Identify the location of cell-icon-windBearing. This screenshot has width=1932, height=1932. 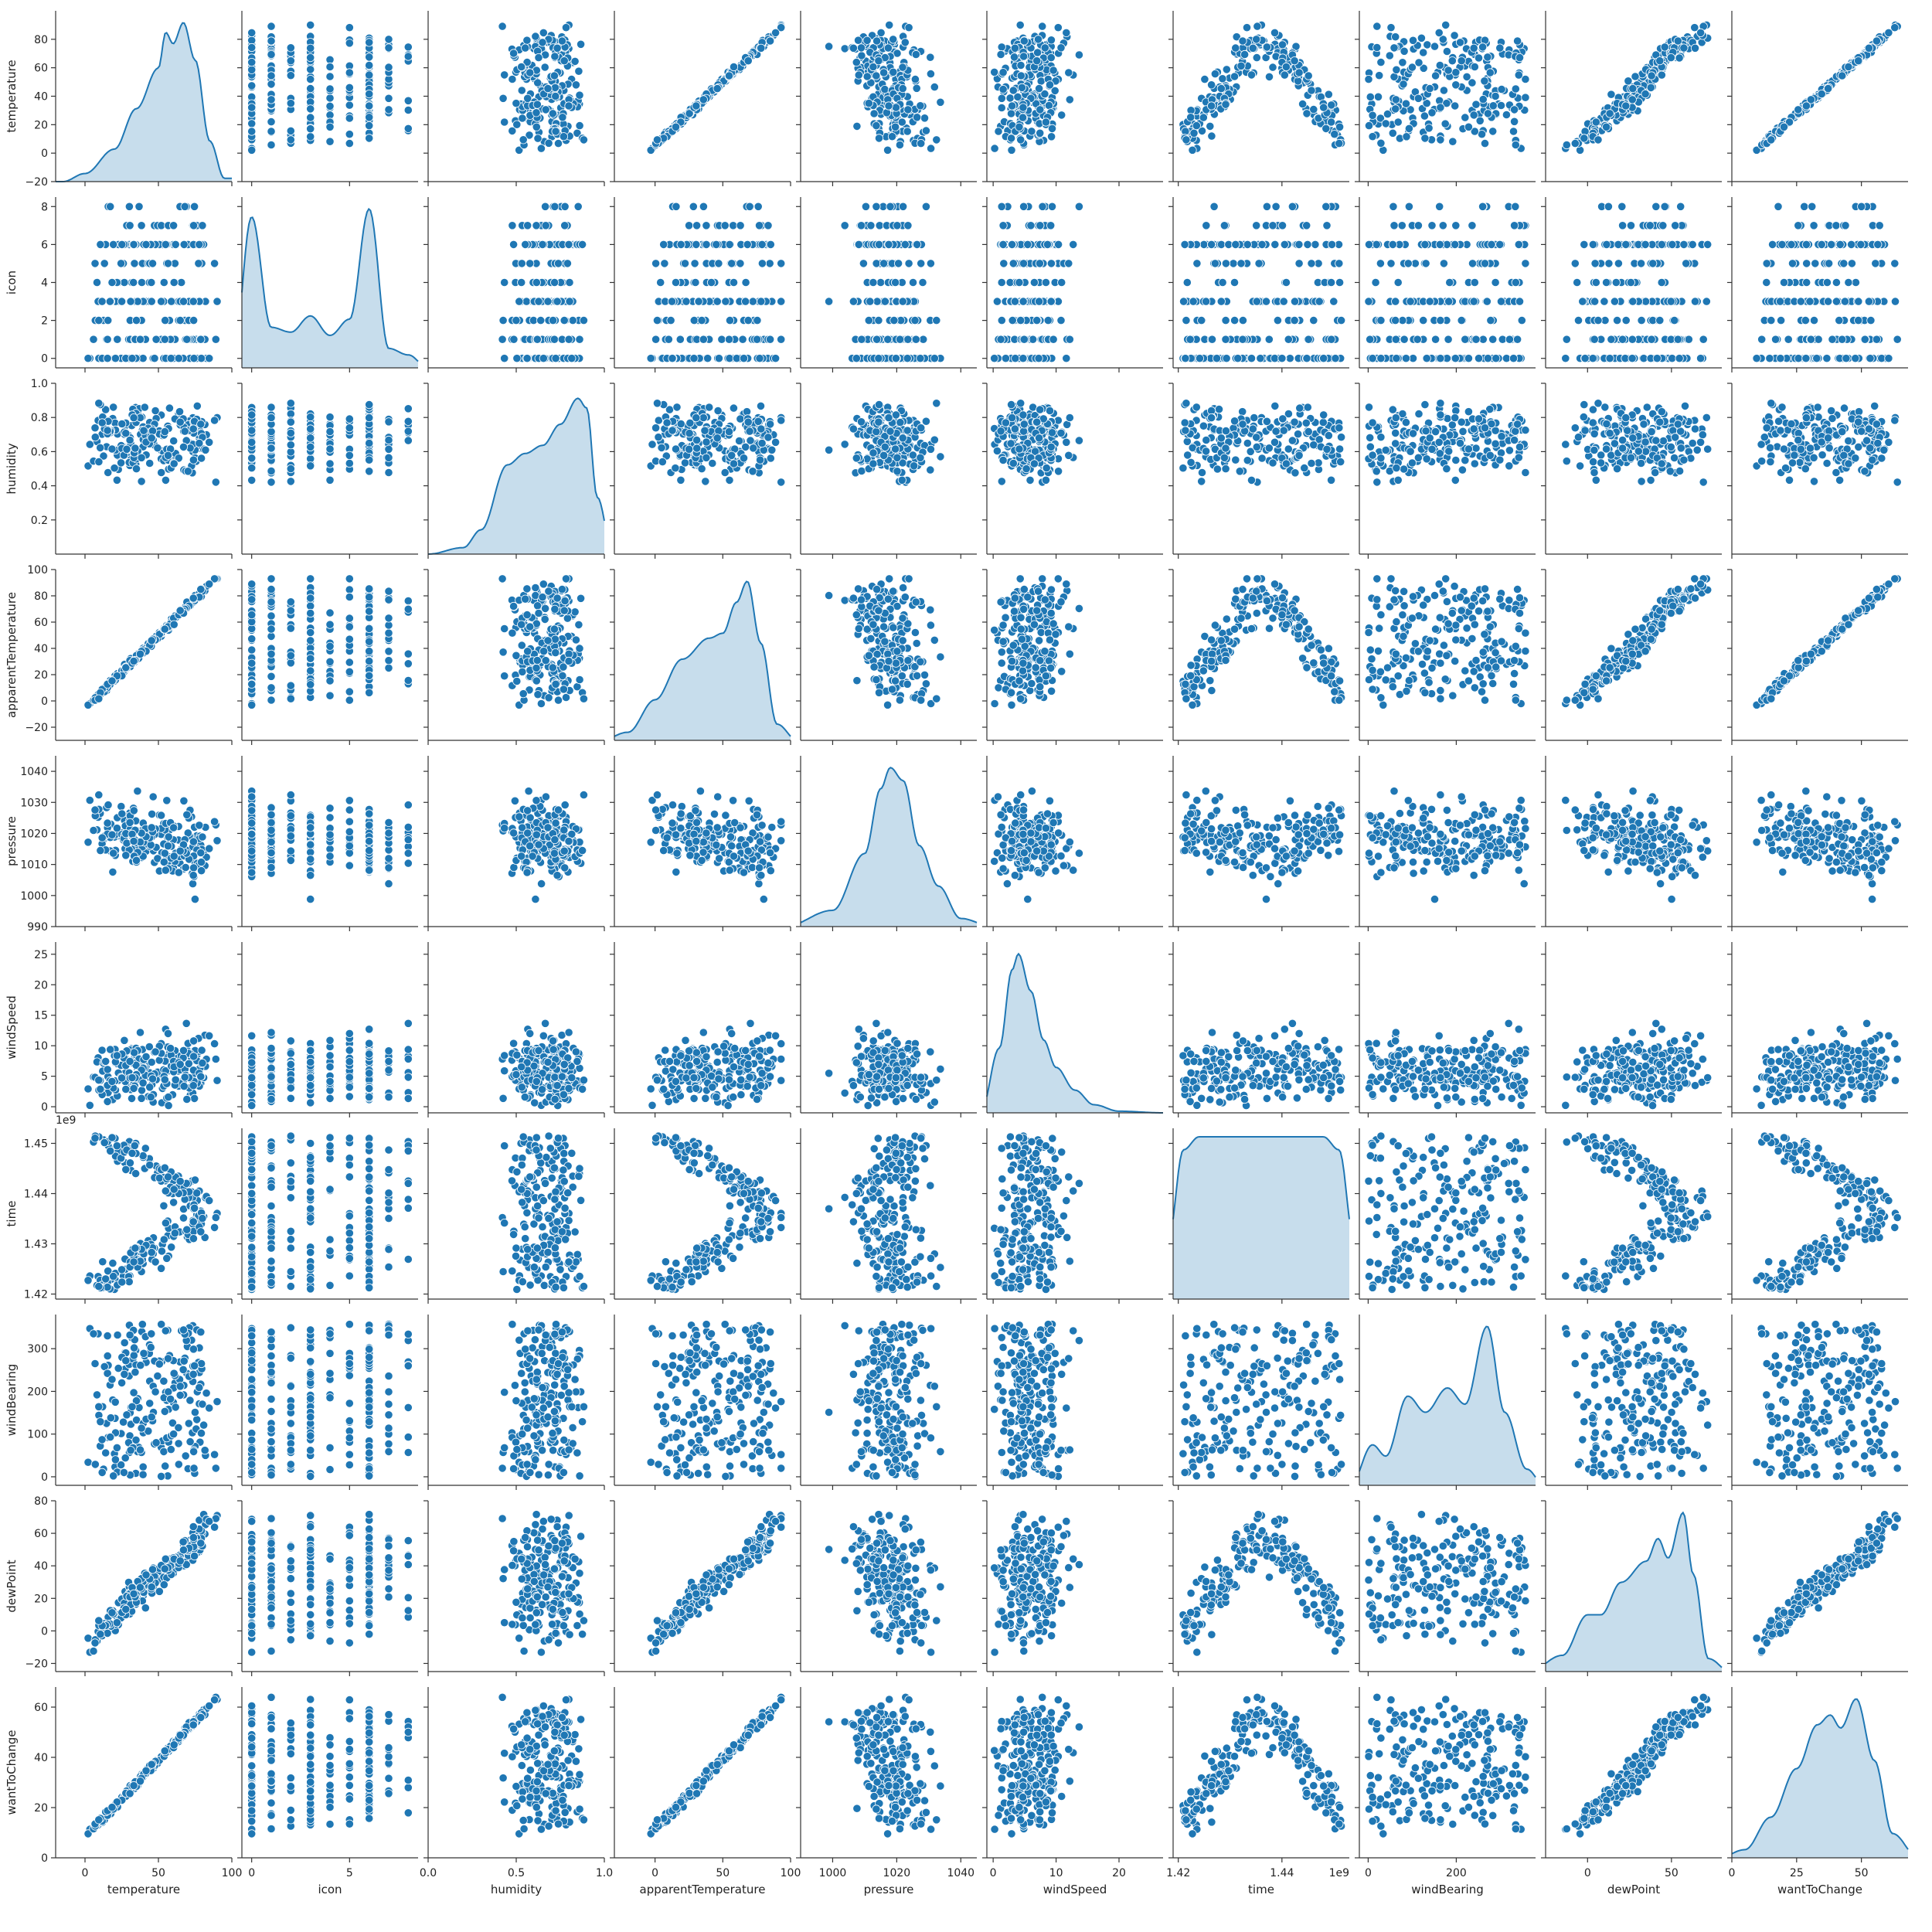
(1446, 284).